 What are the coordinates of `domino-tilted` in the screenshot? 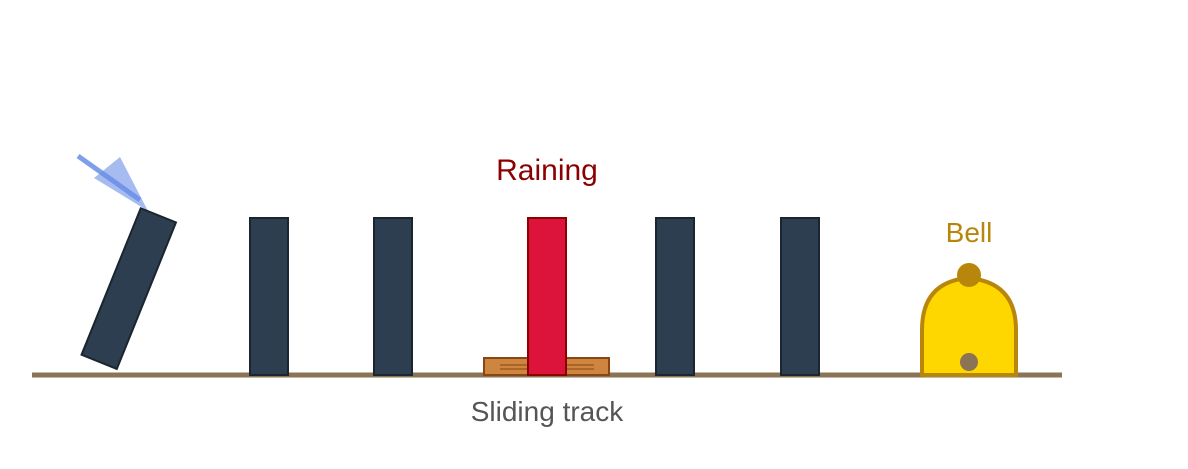 It's located at (129, 288).